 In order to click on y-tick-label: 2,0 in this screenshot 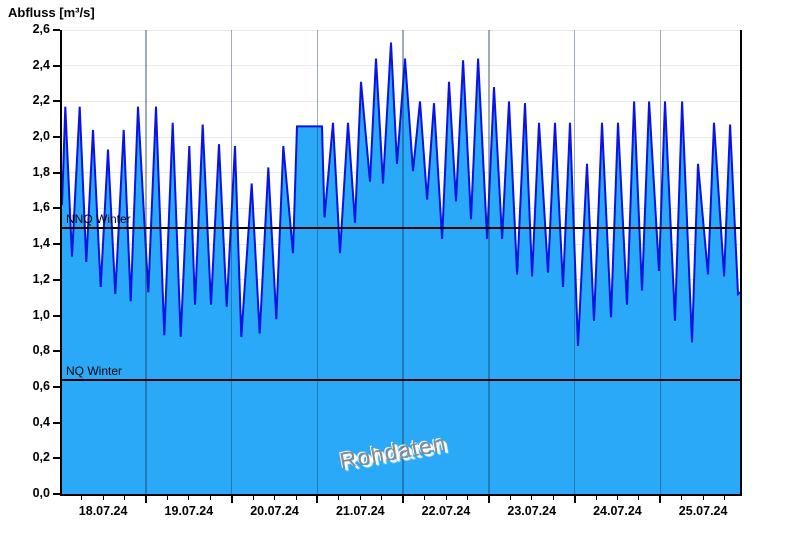, I will do `click(41, 136)`.